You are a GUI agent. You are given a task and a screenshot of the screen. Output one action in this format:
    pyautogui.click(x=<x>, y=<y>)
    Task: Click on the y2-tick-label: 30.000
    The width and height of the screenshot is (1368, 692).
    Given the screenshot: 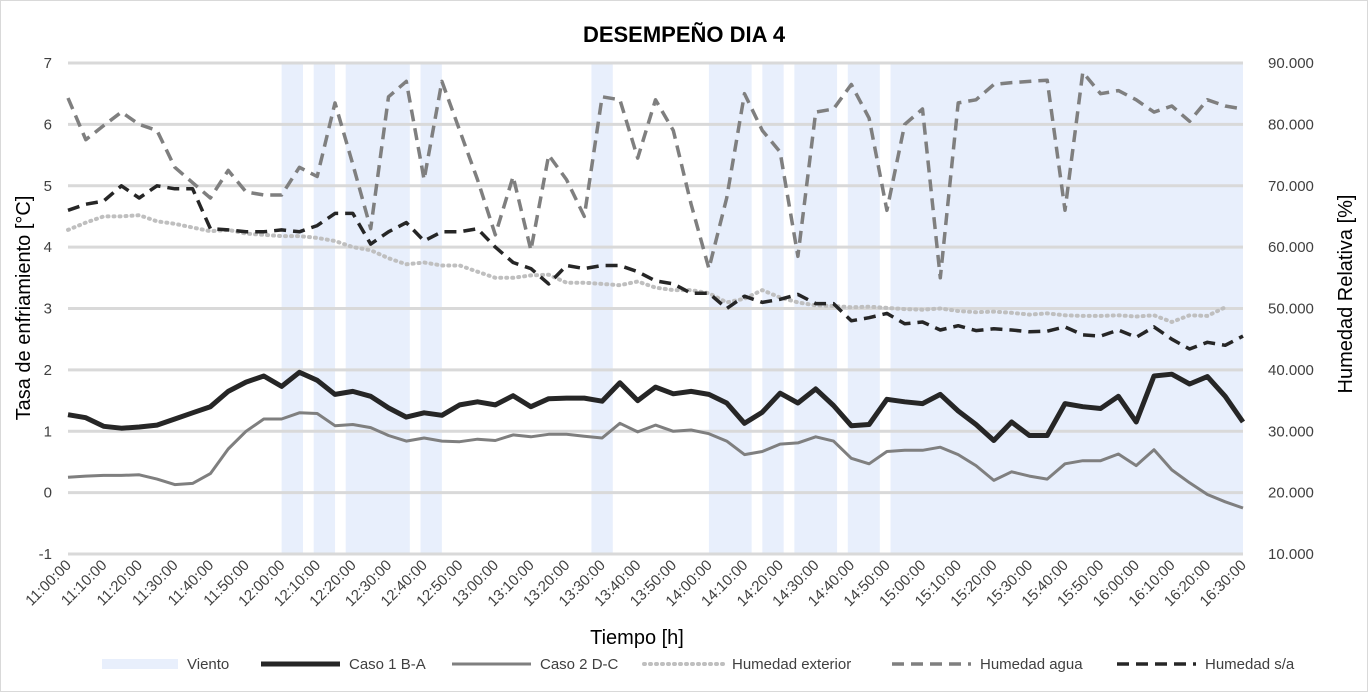 What is the action you would take?
    pyautogui.click(x=1291, y=431)
    